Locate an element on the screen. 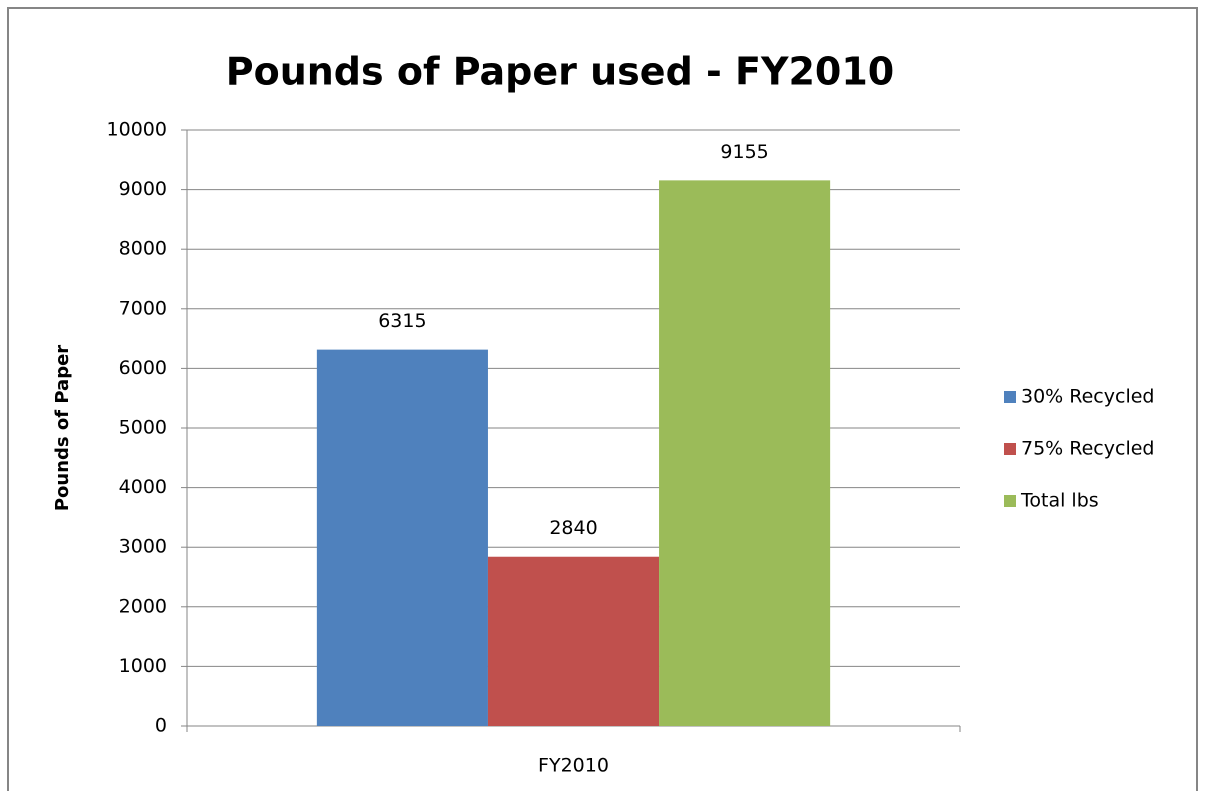 The width and height of the screenshot is (1205, 791). y-tick-label: 4000 is located at coordinates (143, 487).